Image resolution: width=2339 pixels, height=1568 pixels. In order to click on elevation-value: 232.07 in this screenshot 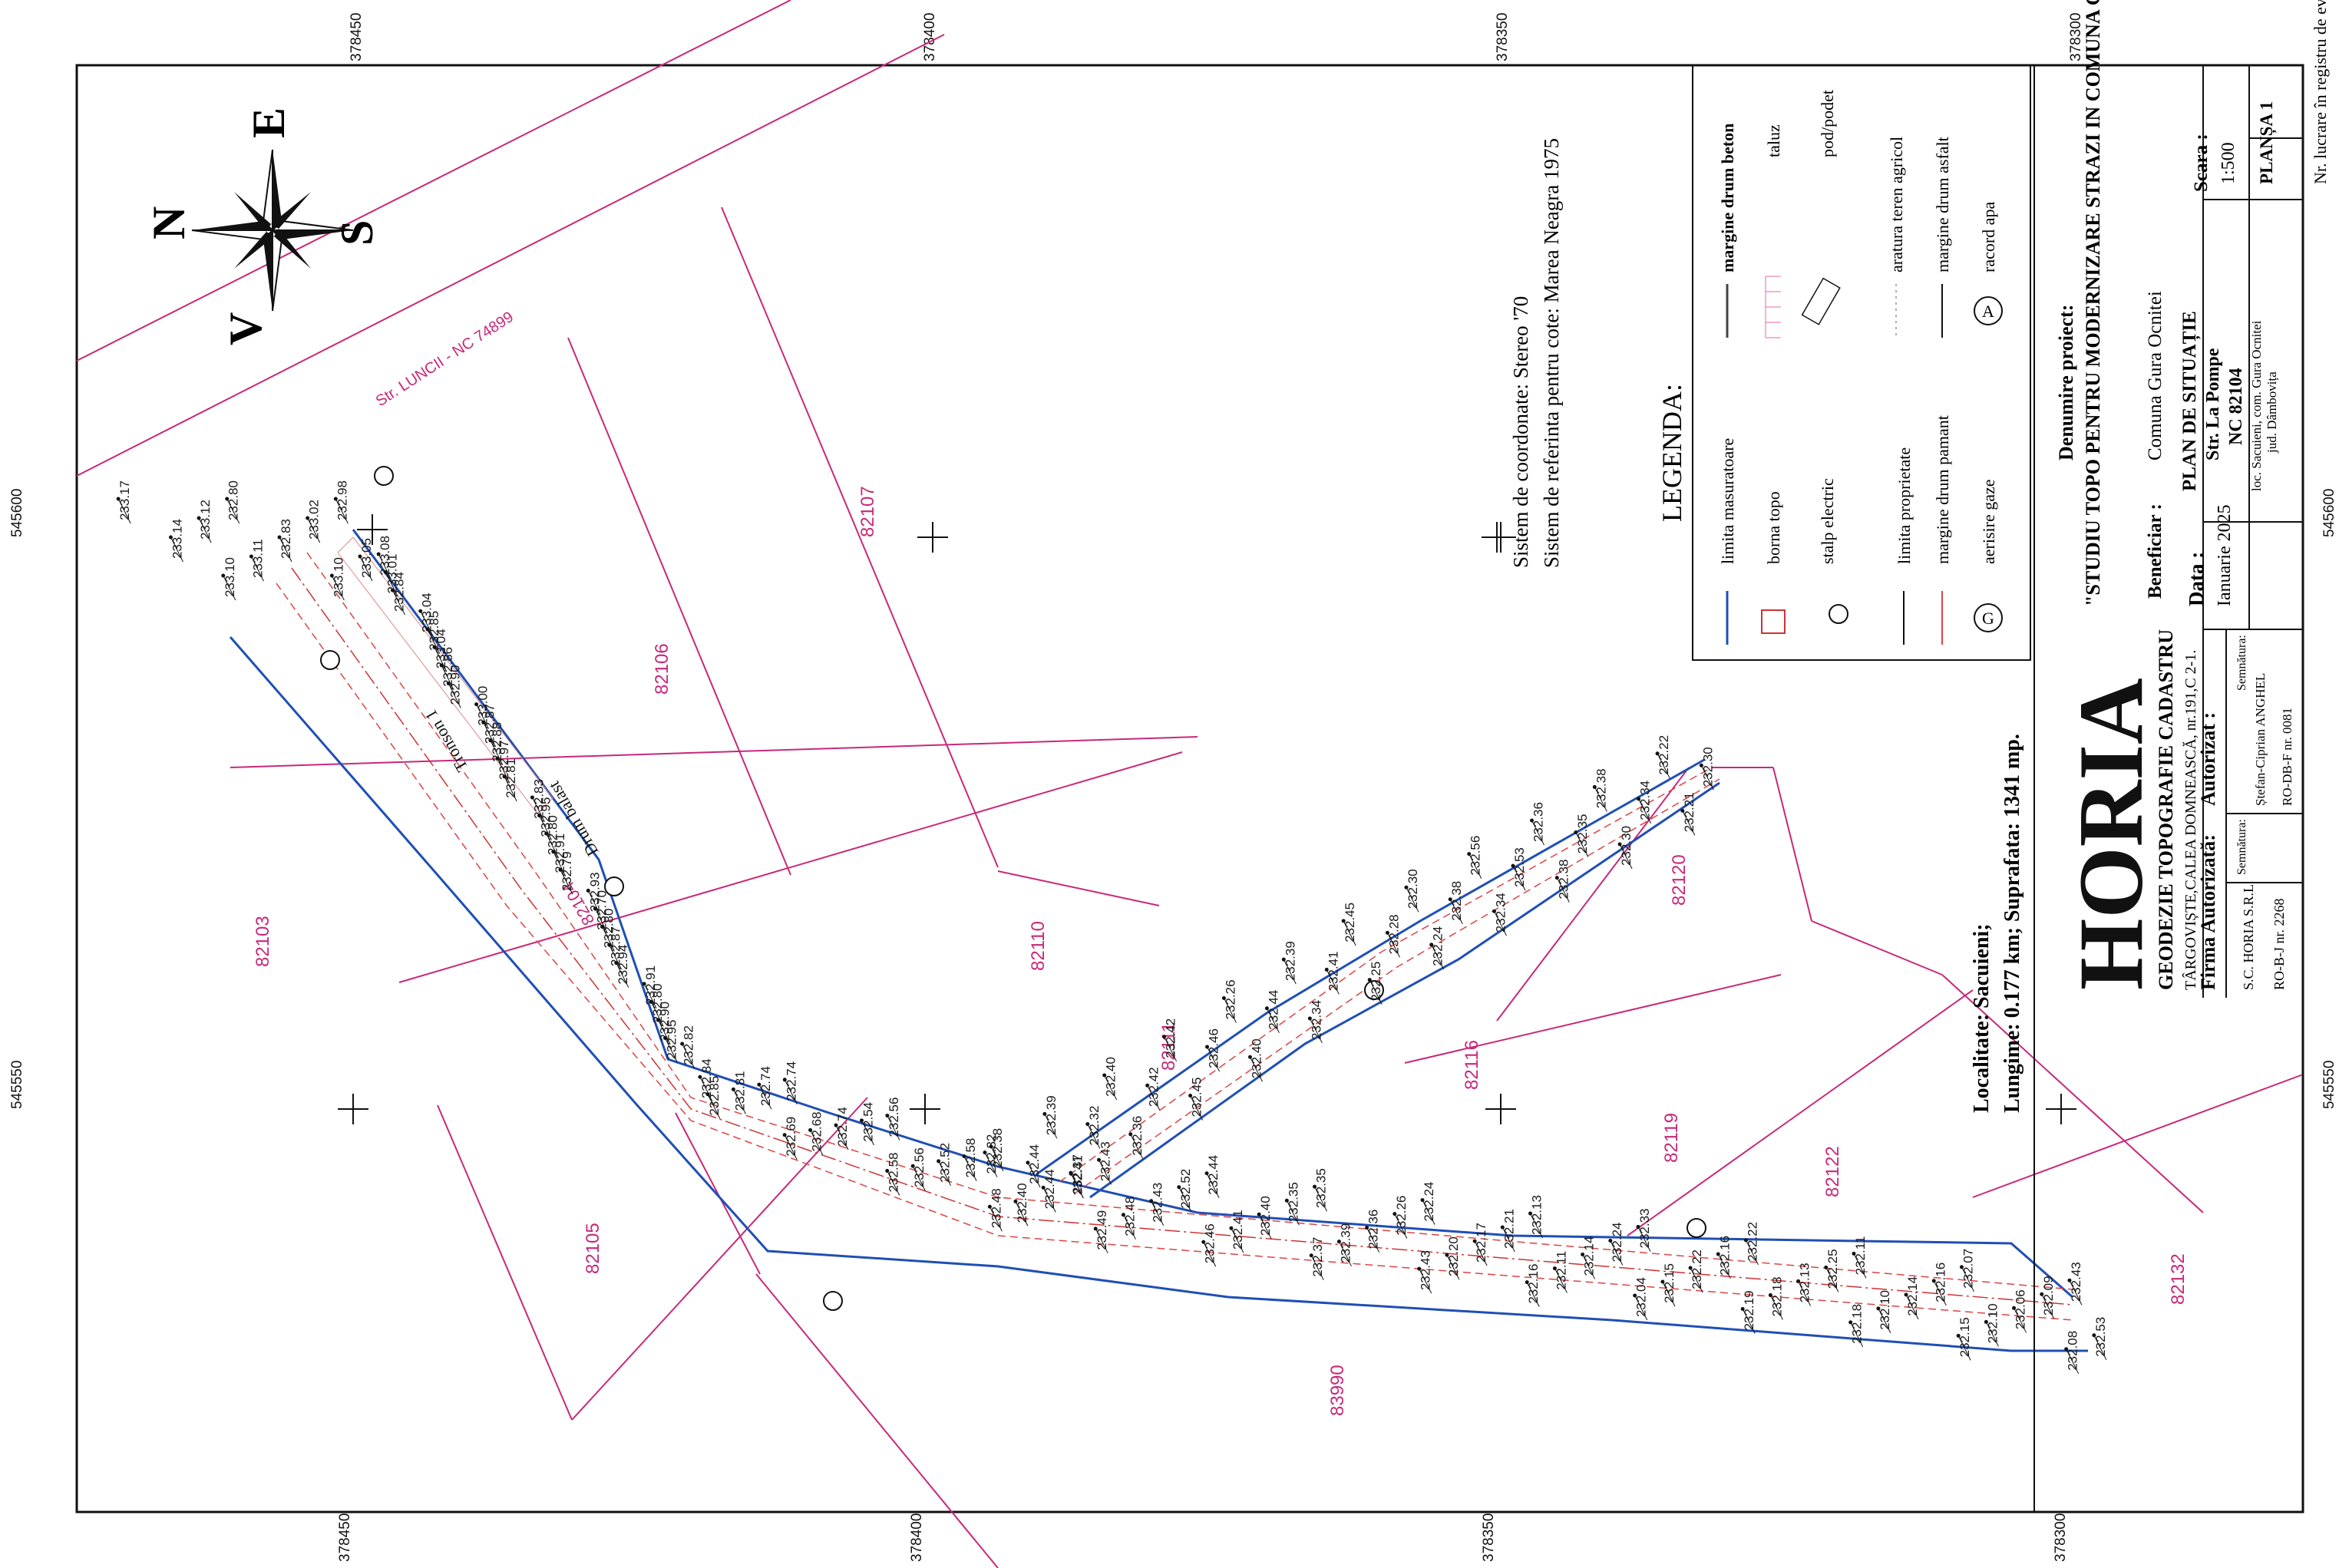, I will do `click(1968, 1269)`.